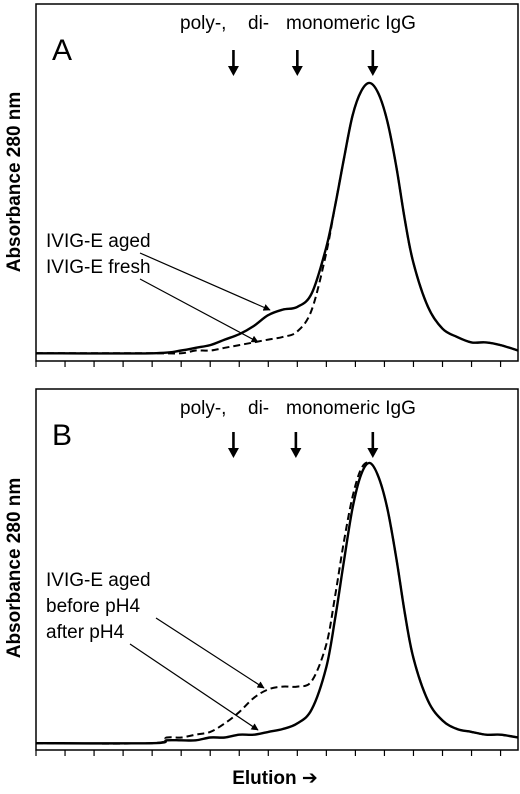 The height and width of the screenshot is (794, 520). What do you see at coordinates (268, 364) in the screenshot?
I see `panel-a-ticks` at bounding box center [268, 364].